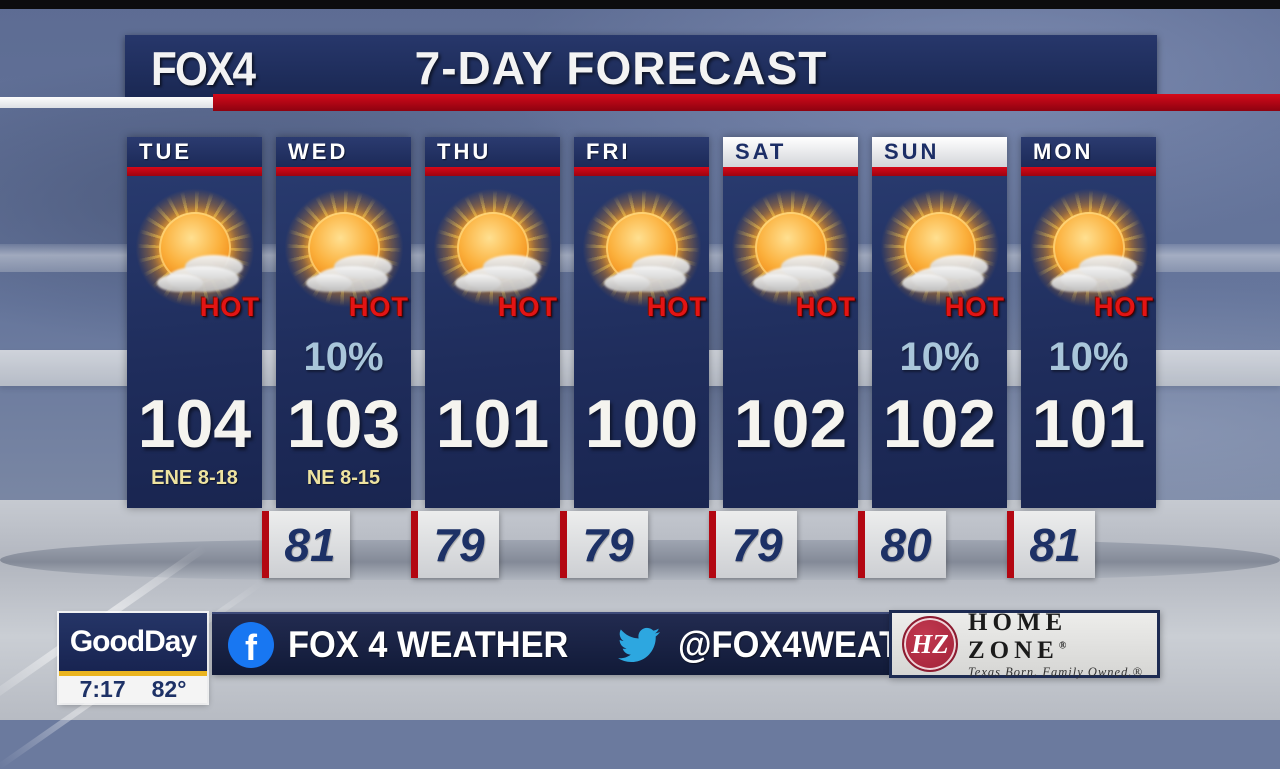 Image resolution: width=1280 pixels, height=769 pixels. Describe the element at coordinates (102, 689) in the screenshot. I see `clock-time: 7:17` at that location.